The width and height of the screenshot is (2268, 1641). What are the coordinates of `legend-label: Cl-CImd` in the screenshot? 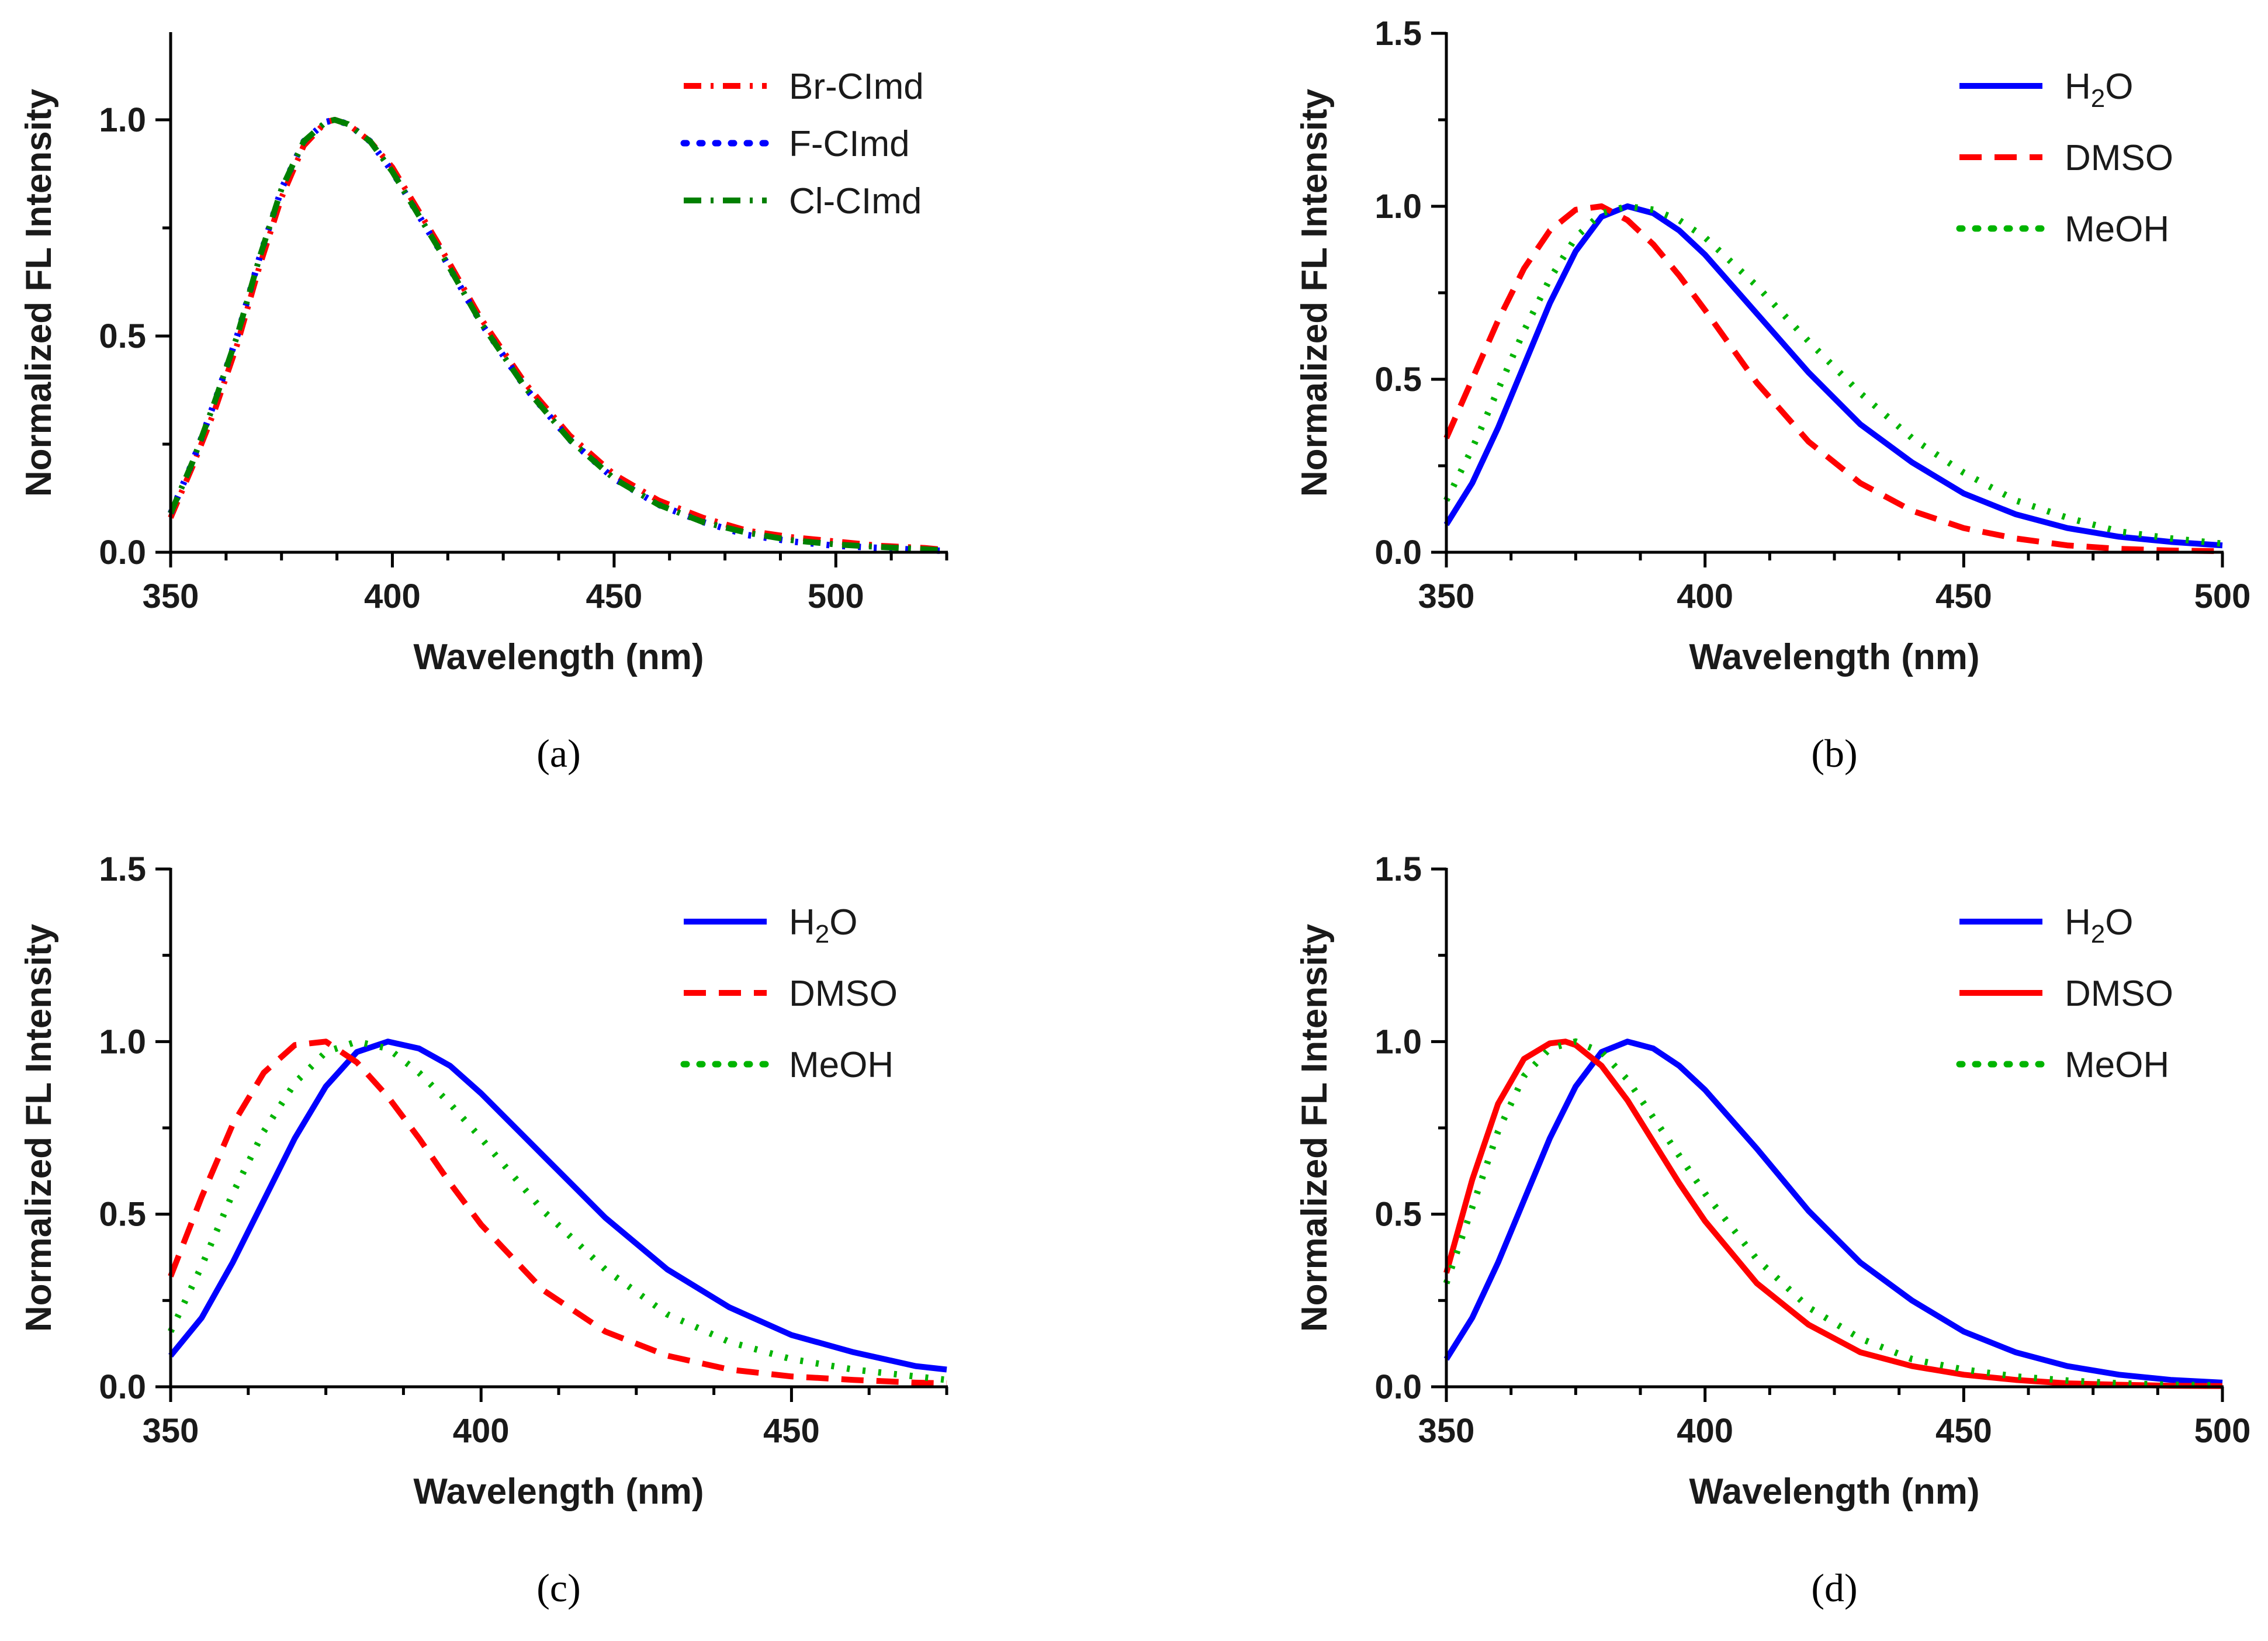 It's located at (855, 201).